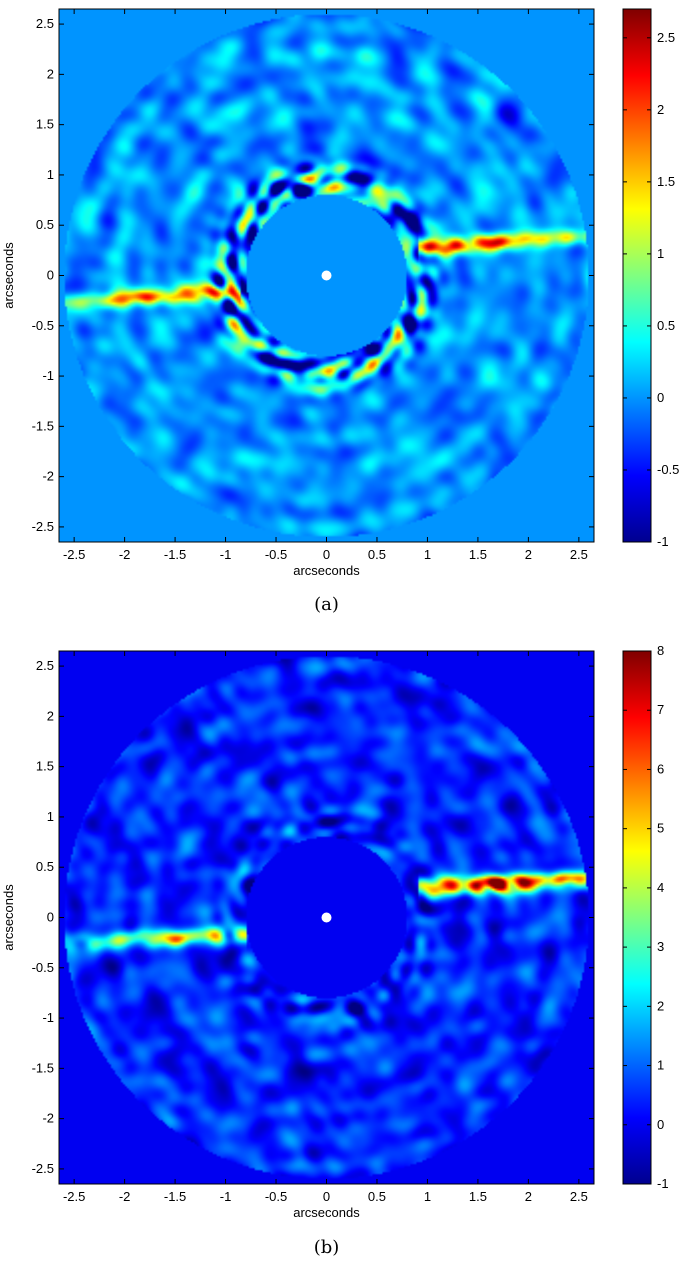  What do you see at coordinates (660, 946) in the screenshot?
I see `colorbar-tick-label: 3` at bounding box center [660, 946].